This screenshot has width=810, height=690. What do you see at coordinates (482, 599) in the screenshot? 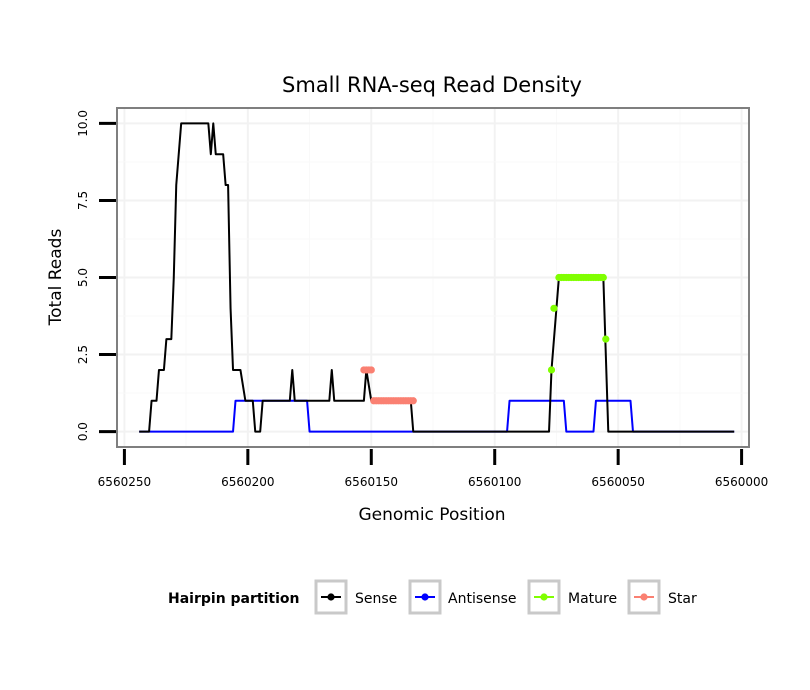
I see `legend-label-antisense: Antisense` at bounding box center [482, 599].